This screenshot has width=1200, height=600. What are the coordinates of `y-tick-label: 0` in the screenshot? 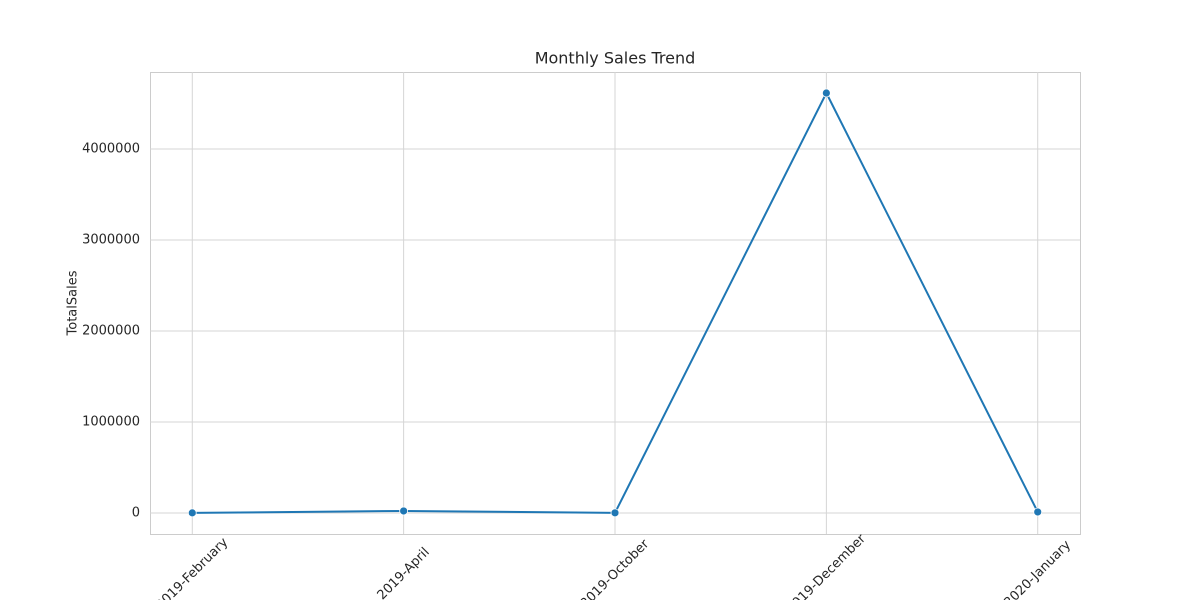 It's located at (136, 512).